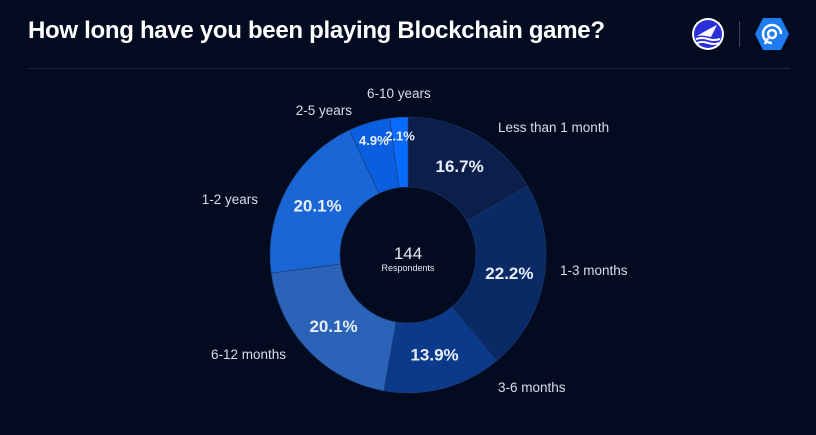 The image size is (816, 435). Describe the element at coordinates (399, 93) in the screenshot. I see `slice-category-label: 6-10 years` at that location.